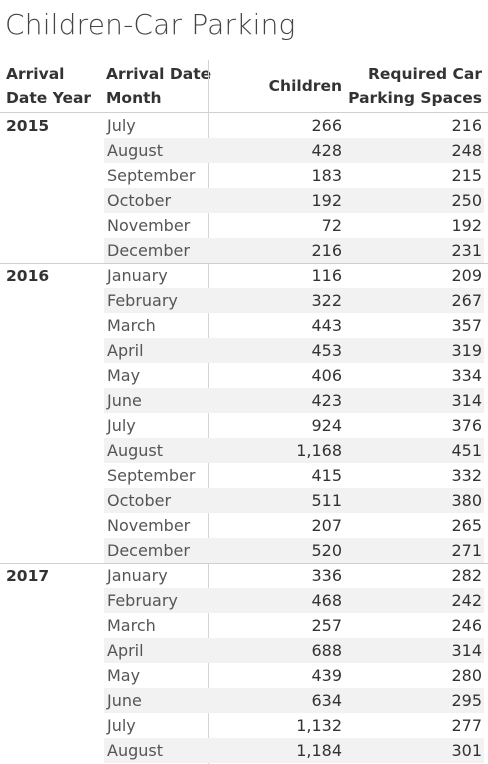 The width and height of the screenshot is (488, 764). Describe the element at coordinates (149, 225) in the screenshot. I see `month-cell: November` at that location.